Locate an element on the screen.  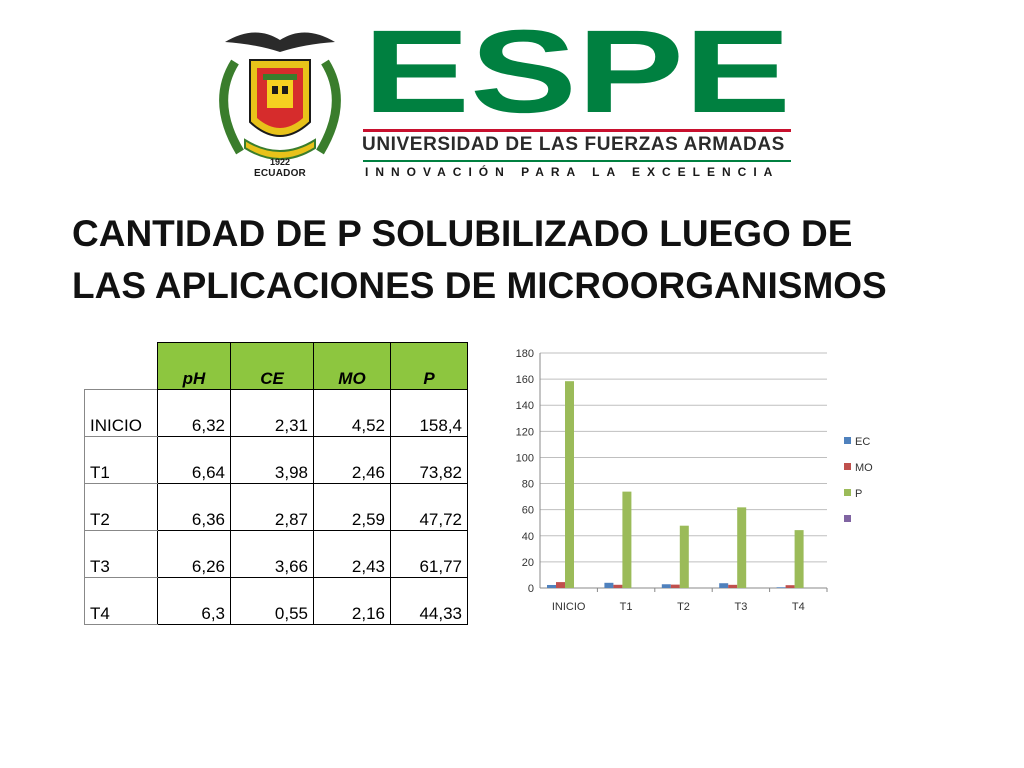
table-row: T4 6,3 0,55 2,16 44,33 is located at coordinates (276, 601).